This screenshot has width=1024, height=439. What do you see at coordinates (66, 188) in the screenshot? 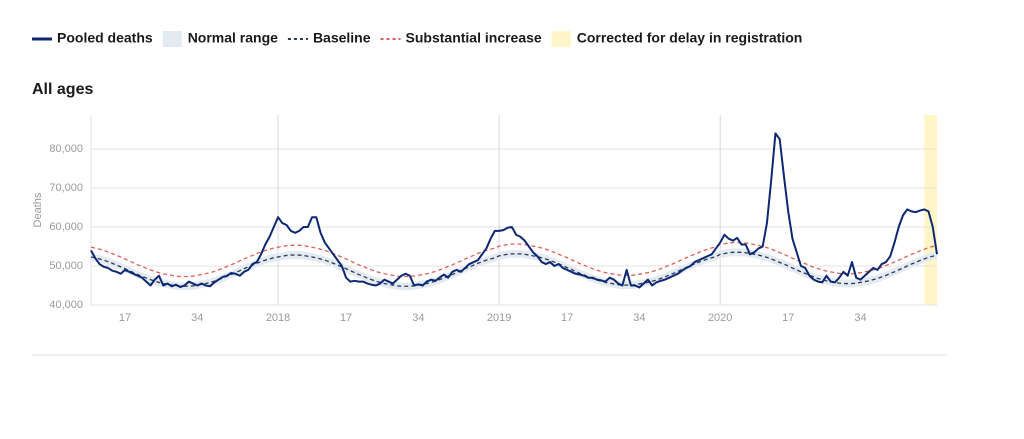
I see `y-tick-label: 70,000` at bounding box center [66, 188].